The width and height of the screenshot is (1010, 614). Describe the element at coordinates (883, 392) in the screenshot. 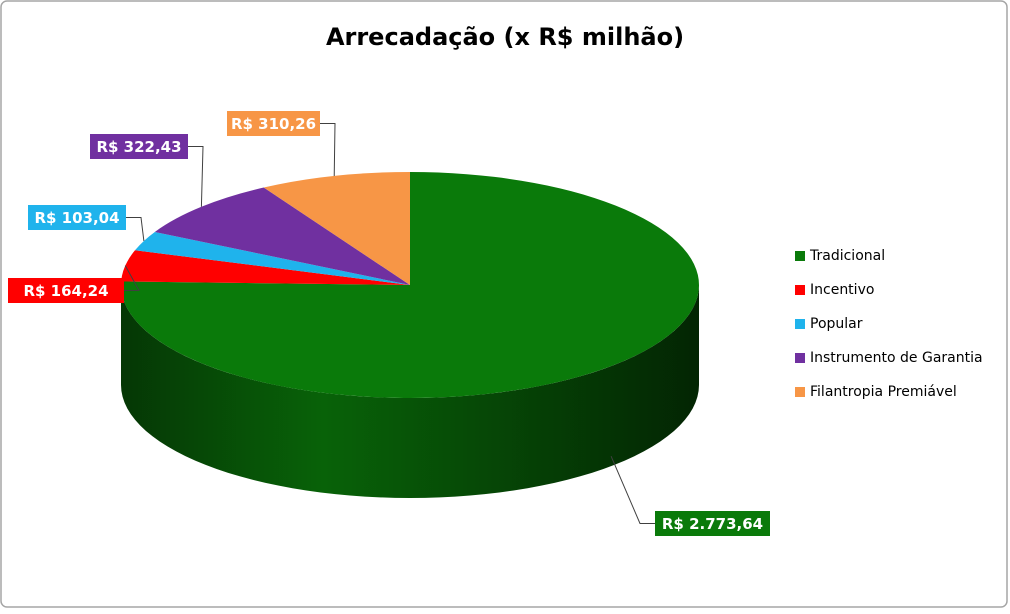

I see `legend-label: Filantropia Premiável` at that location.